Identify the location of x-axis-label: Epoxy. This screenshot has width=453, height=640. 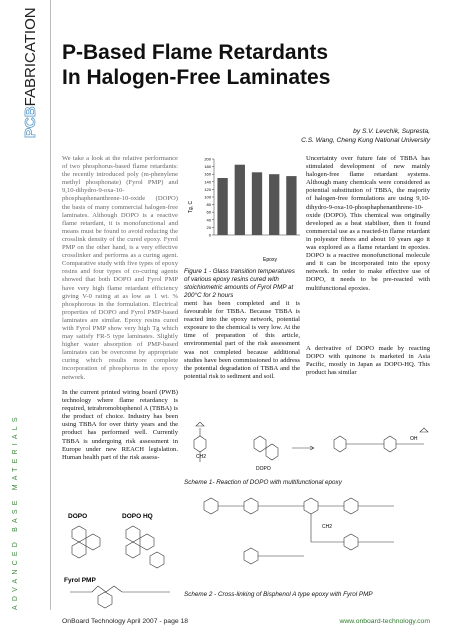
(270, 260).